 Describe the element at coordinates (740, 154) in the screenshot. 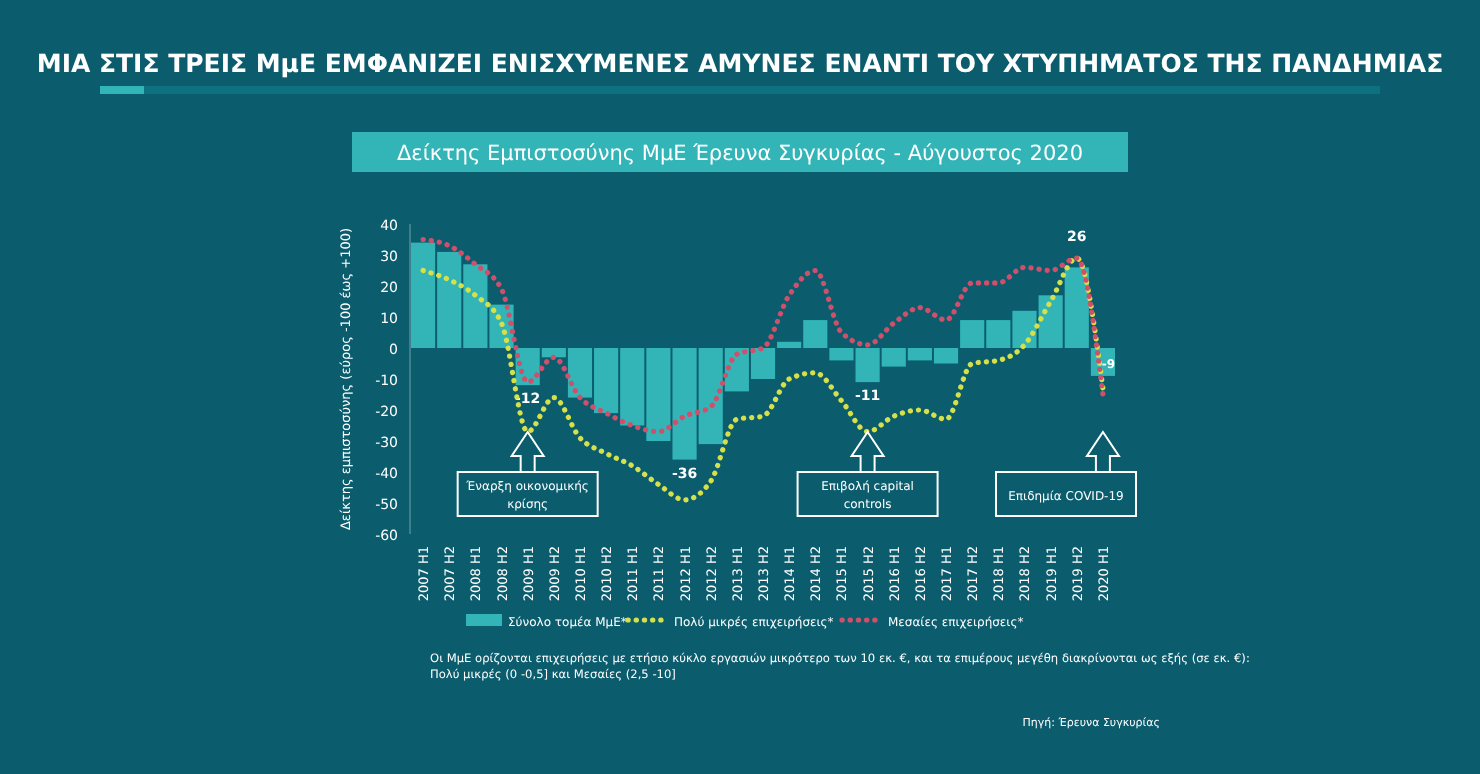

I see `chart-subtitle: Δείκτης Εμπιστοσύνης ΜμΕ Έρευνα Συγκυρίας - Αύγουστος 2020` at that location.